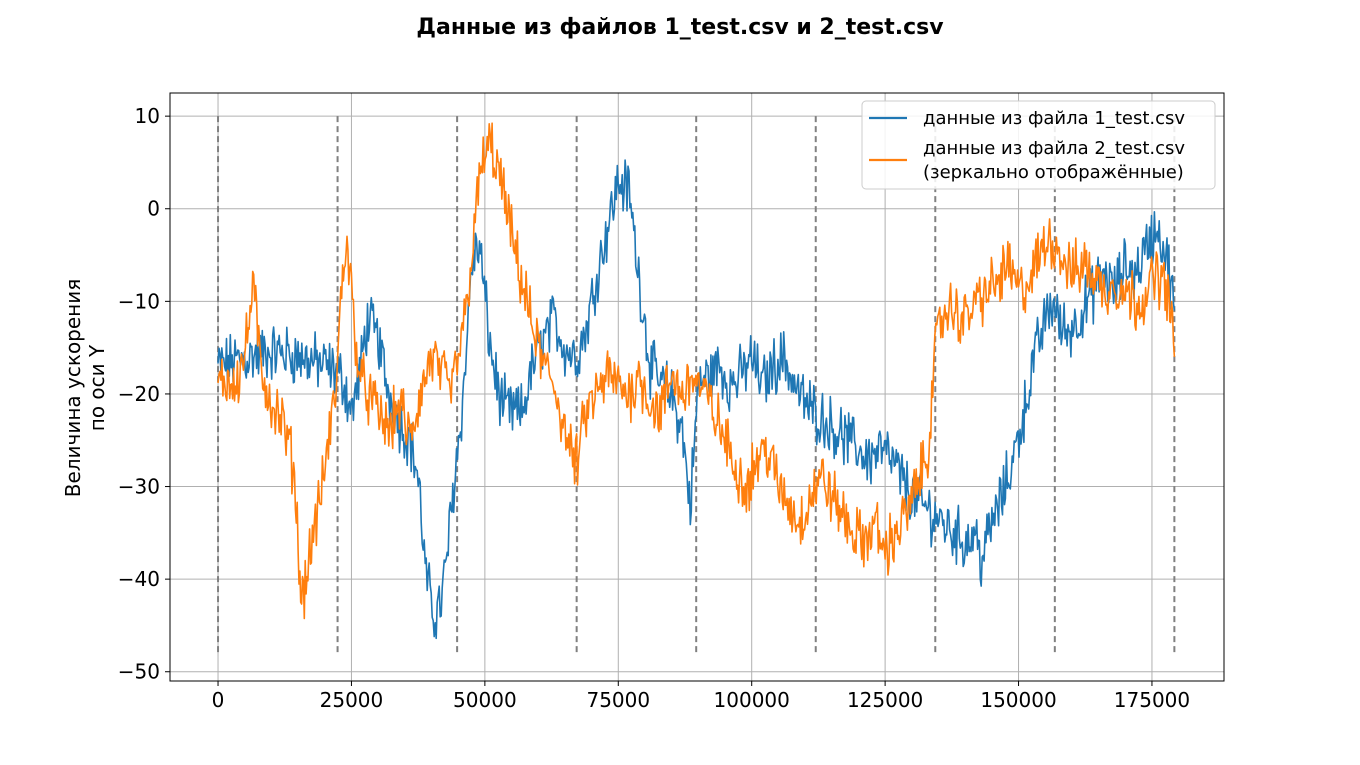  Describe the element at coordinates (1053, 172) in the screenshot. I see `legend-label-2: (зеркально отображённые)` at that location.